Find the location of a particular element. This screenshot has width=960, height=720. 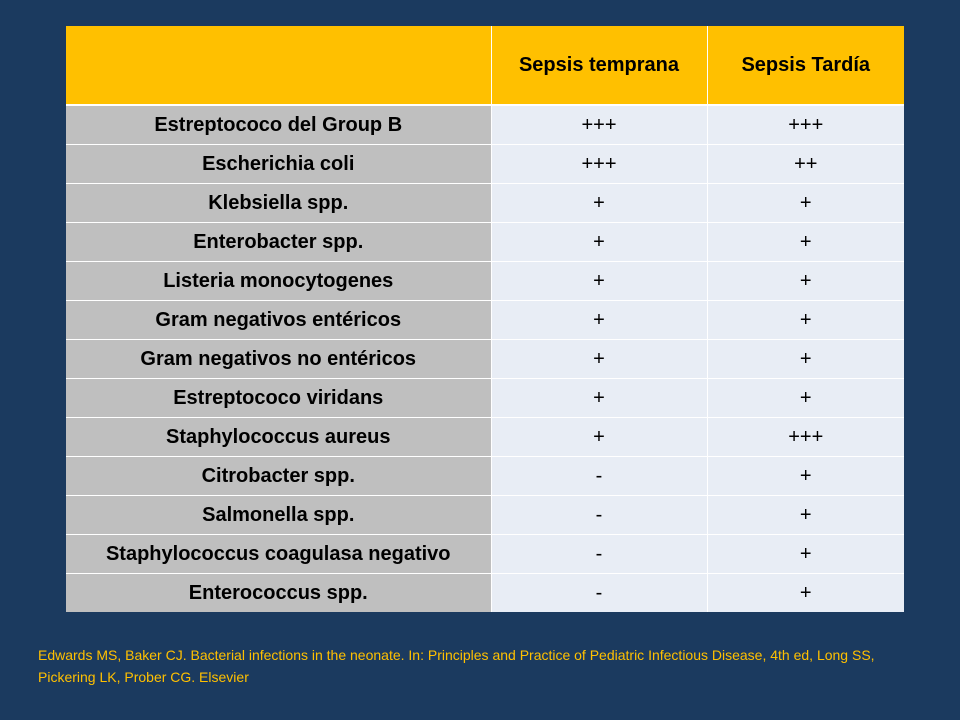

organism-name: Gram negativos entéricos is located at coordinates (278, 320).